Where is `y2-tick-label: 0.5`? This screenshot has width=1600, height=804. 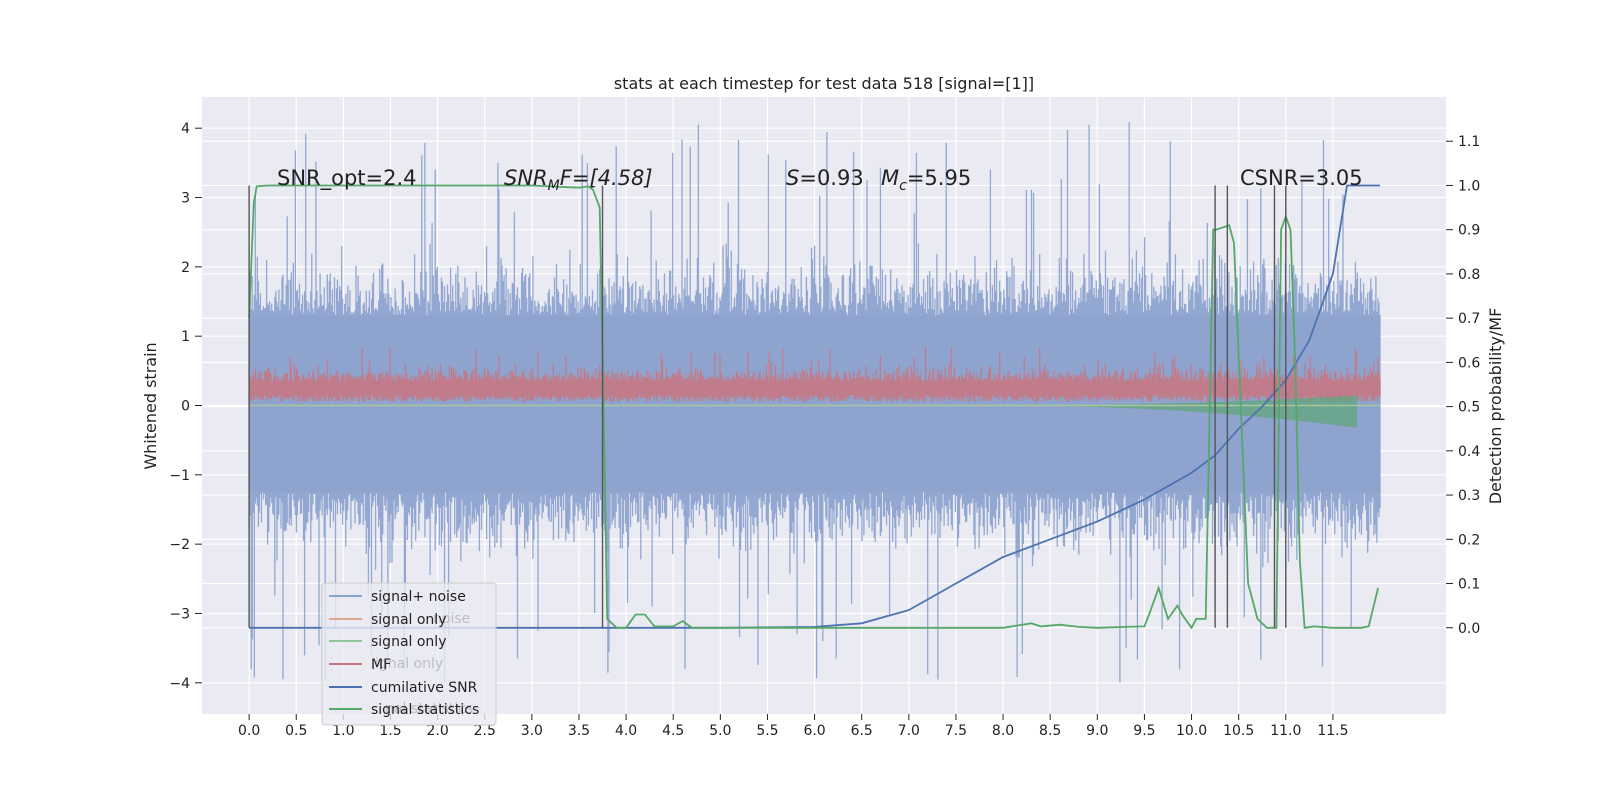
y2-tick-label: 0.5 is located at coordinates (1469, 408).